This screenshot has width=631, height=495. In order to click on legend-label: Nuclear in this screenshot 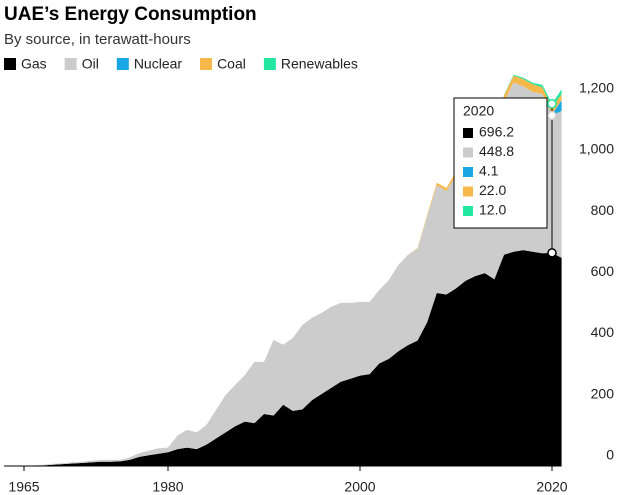, I will do `click(158, 64)`.